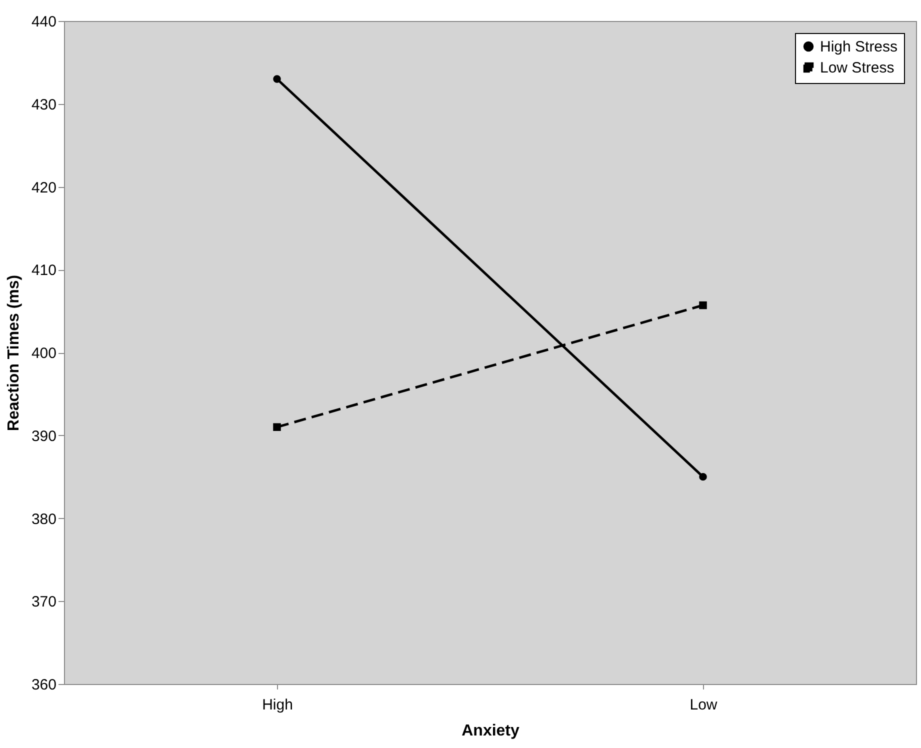 Image resolution: width=921 pixels, height=748 pixels. What do you see at coordinates (43, 353) in the screenshot?
I see `y-tick-label: 400` at bounding box center [43, 353].